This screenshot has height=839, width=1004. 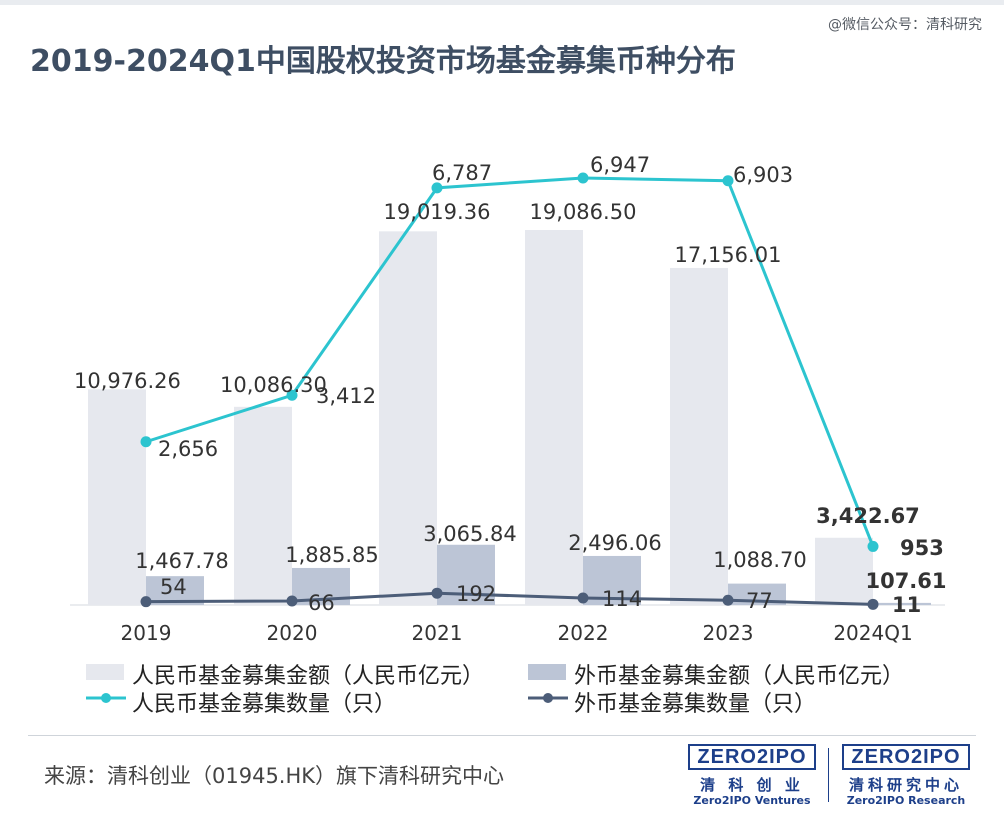 I want to click on data-label-rmb-amount: 19,019.36, so click(x=437, y=212).